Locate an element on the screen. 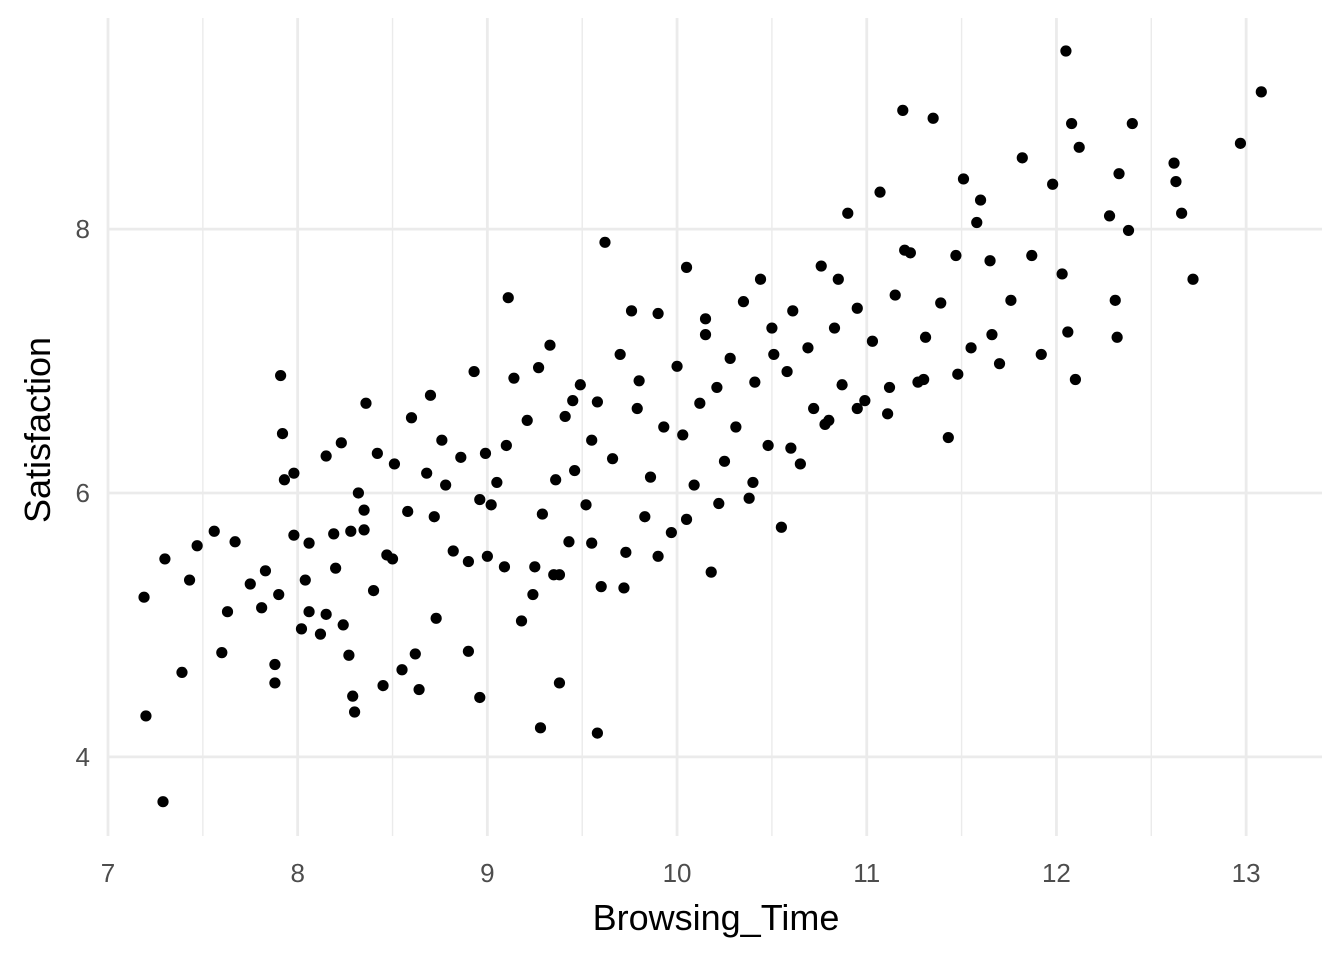 Image resolution: width=1344 pixels, height=960 pixels. y-tick-label: 4 is located at coordinates (83, 757).